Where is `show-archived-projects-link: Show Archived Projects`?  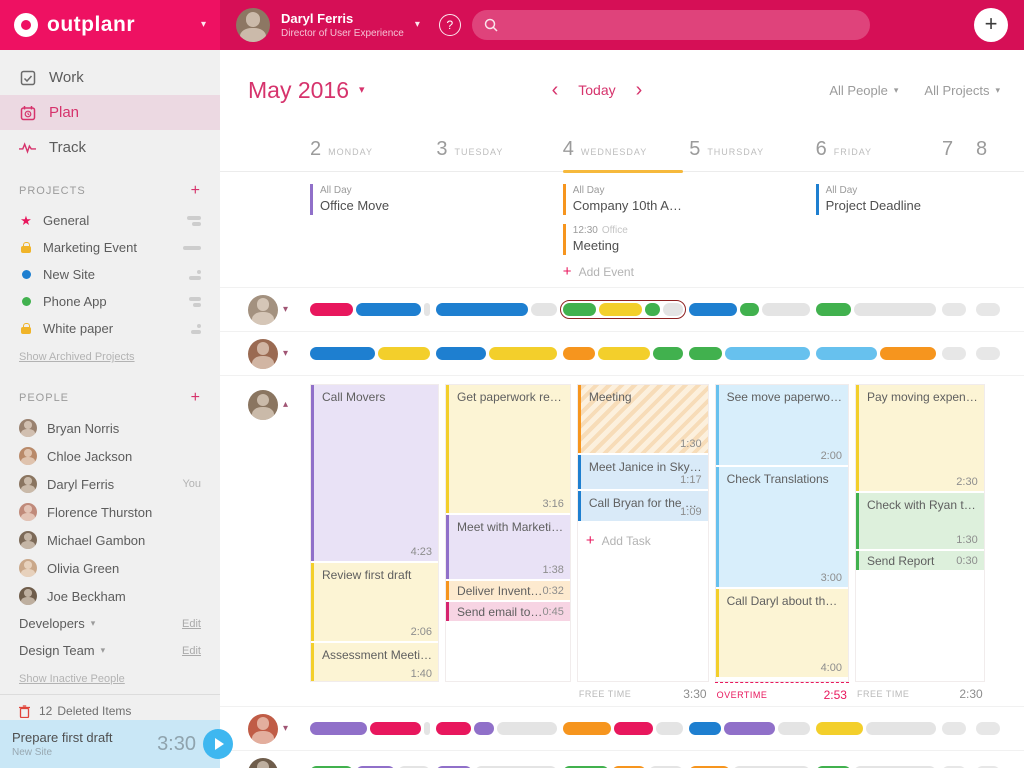
show-archived-projects-link: Show Archived Projects is located at coordinates (77, 357).